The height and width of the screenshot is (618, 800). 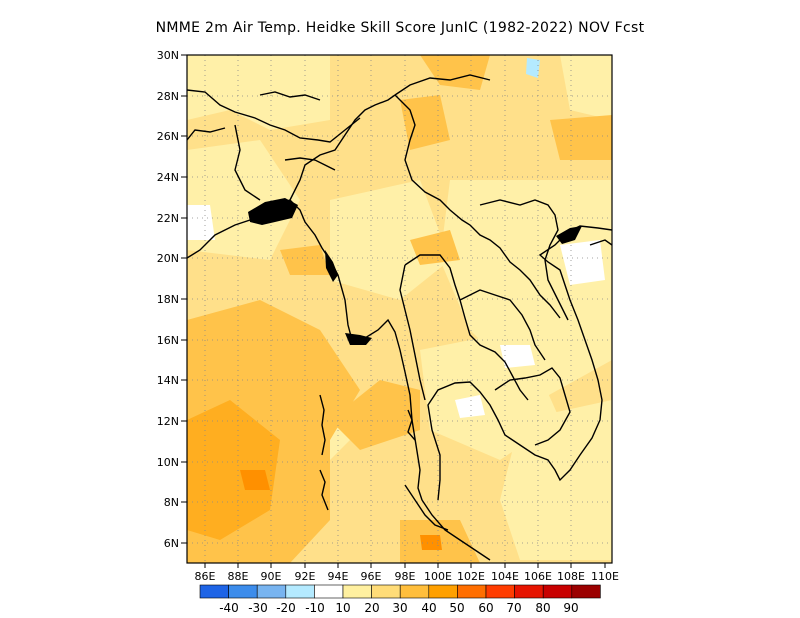 I want to click on colorbar-label: -10, so click(x=315, y=608).